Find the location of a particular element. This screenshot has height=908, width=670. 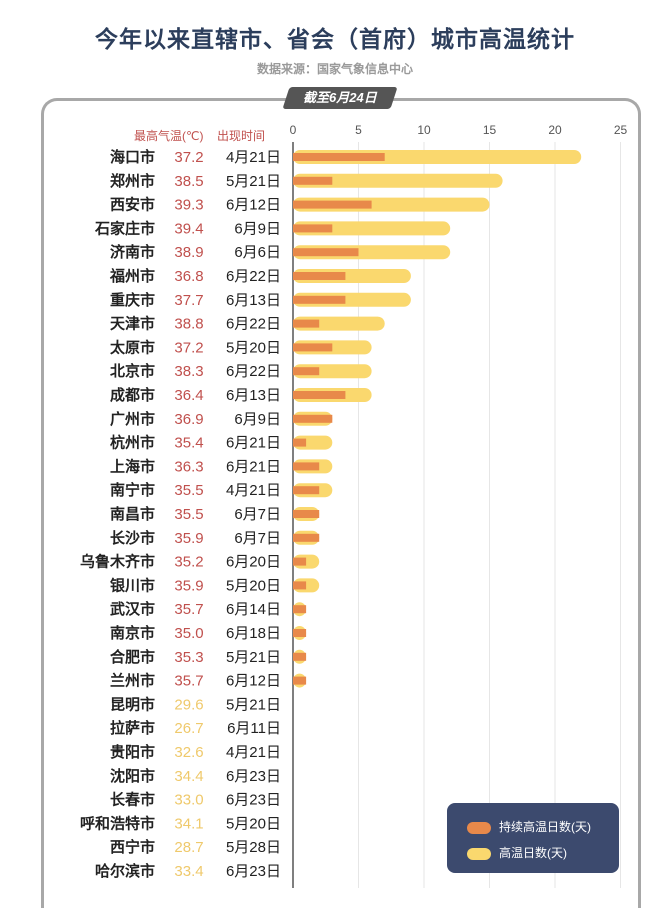

max-temp-label: 37.2 is located at coordinates (188, 157).